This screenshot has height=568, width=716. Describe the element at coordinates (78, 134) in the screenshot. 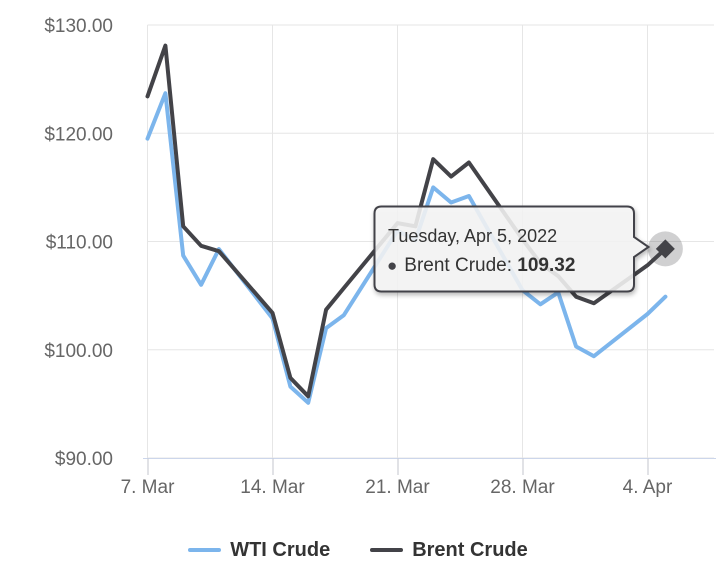

I see `y-axis-label: $120.00` at that location.